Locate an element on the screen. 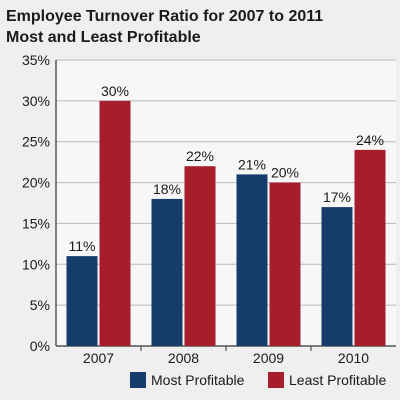  y-tick-label: 30% is located at coordinates (36, 101).